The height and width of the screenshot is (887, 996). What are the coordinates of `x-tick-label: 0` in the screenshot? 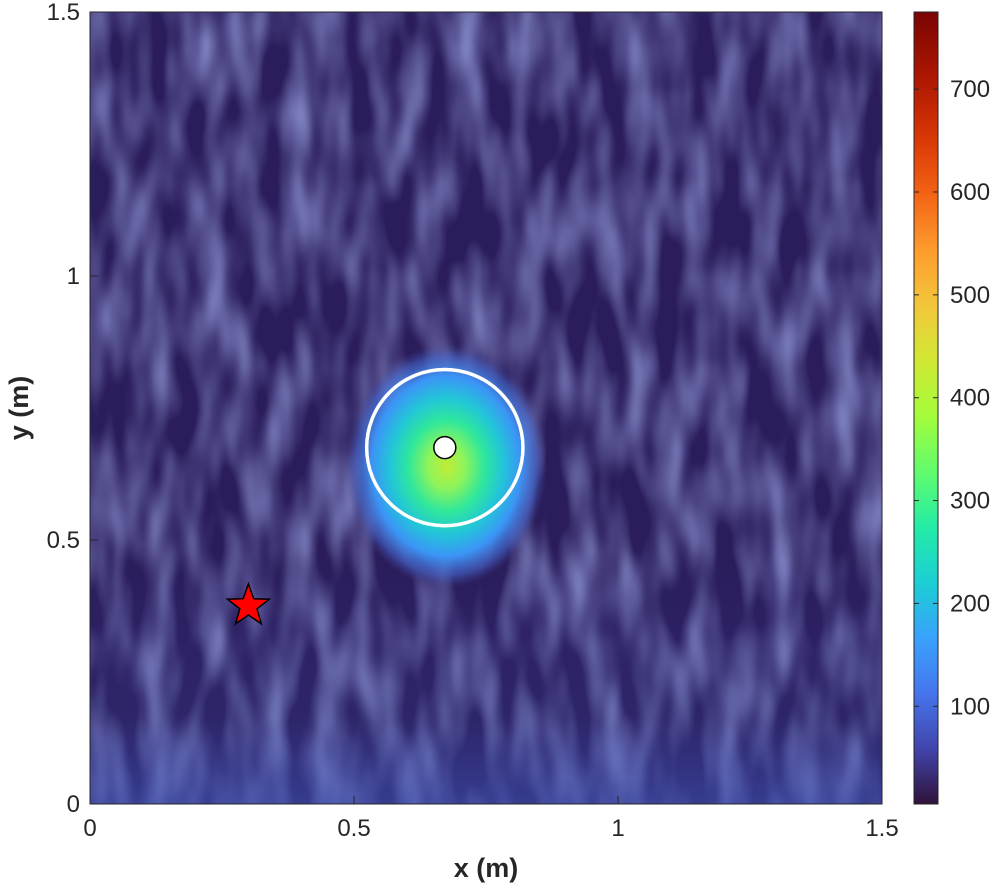 It's located at (89, 828).